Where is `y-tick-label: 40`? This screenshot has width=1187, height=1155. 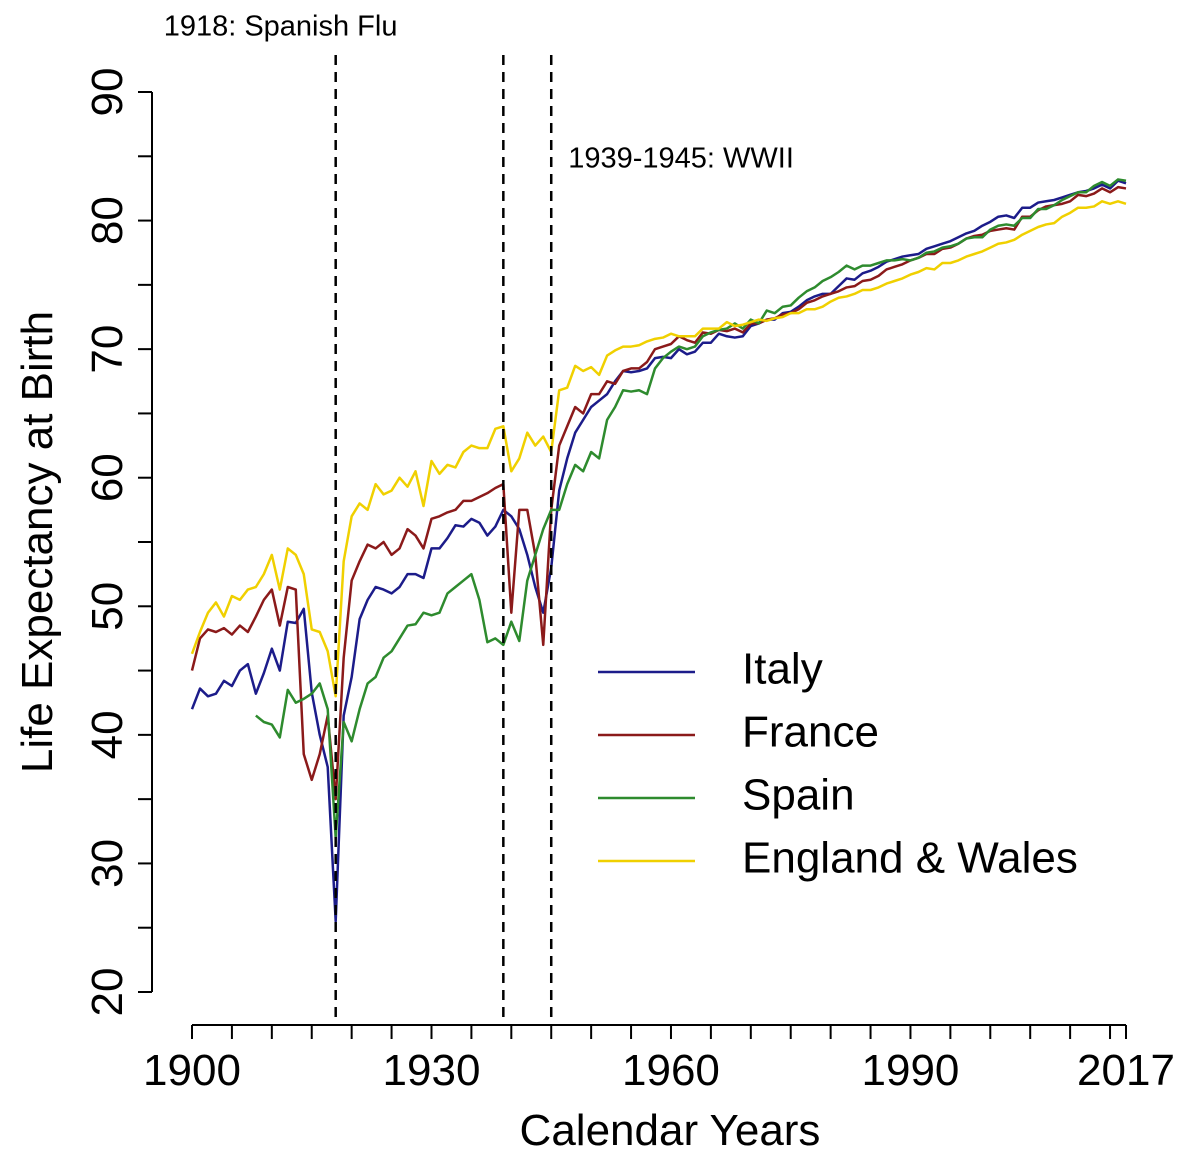 y-tick-label: 40 is located at coordinates (107, 734).